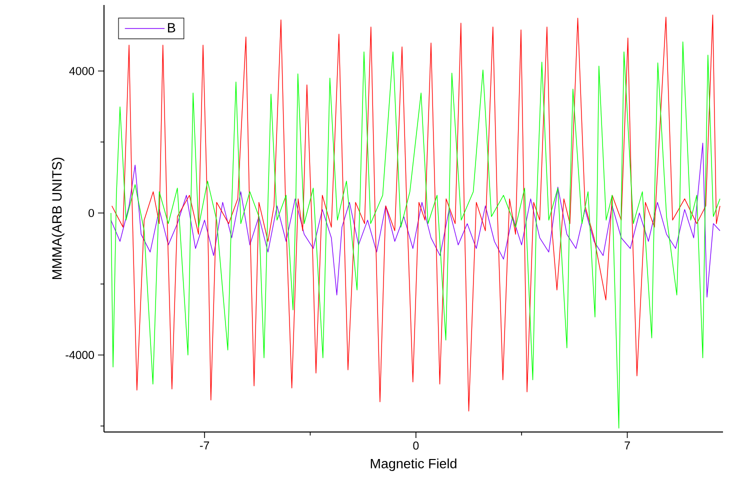 The image size is (730, 495). Describe the element at coordinates (172, 27) in the screenshot. I see `legend-label: B` at that location.